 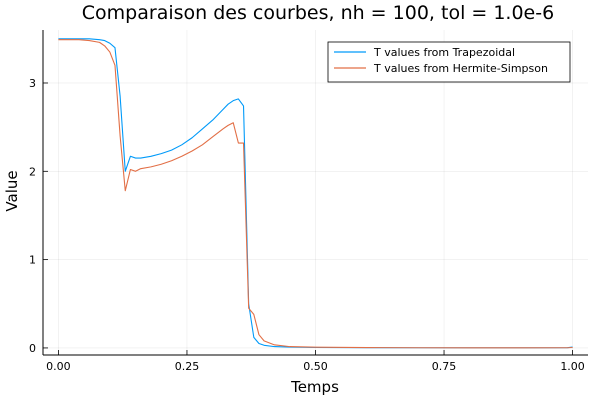 What do you see at coordinates (12, 190) in the screenshot?
I see `y-axis-title: Value` at bounding box center [12, 190].